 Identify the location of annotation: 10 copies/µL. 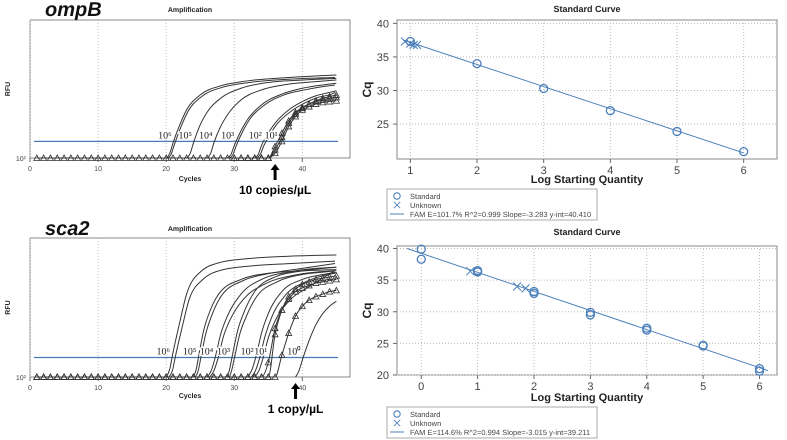
(275, 190).